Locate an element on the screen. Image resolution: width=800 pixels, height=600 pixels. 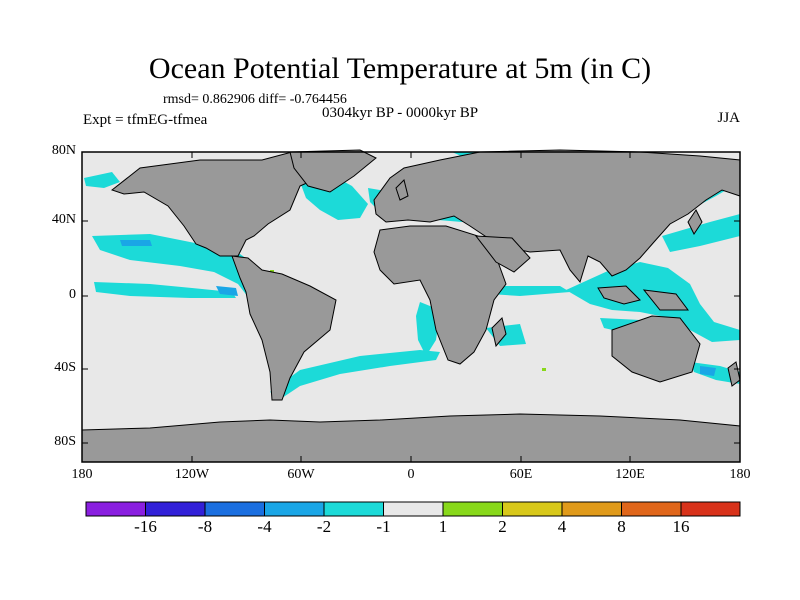
colorbar is located at coordinates (413, 509).